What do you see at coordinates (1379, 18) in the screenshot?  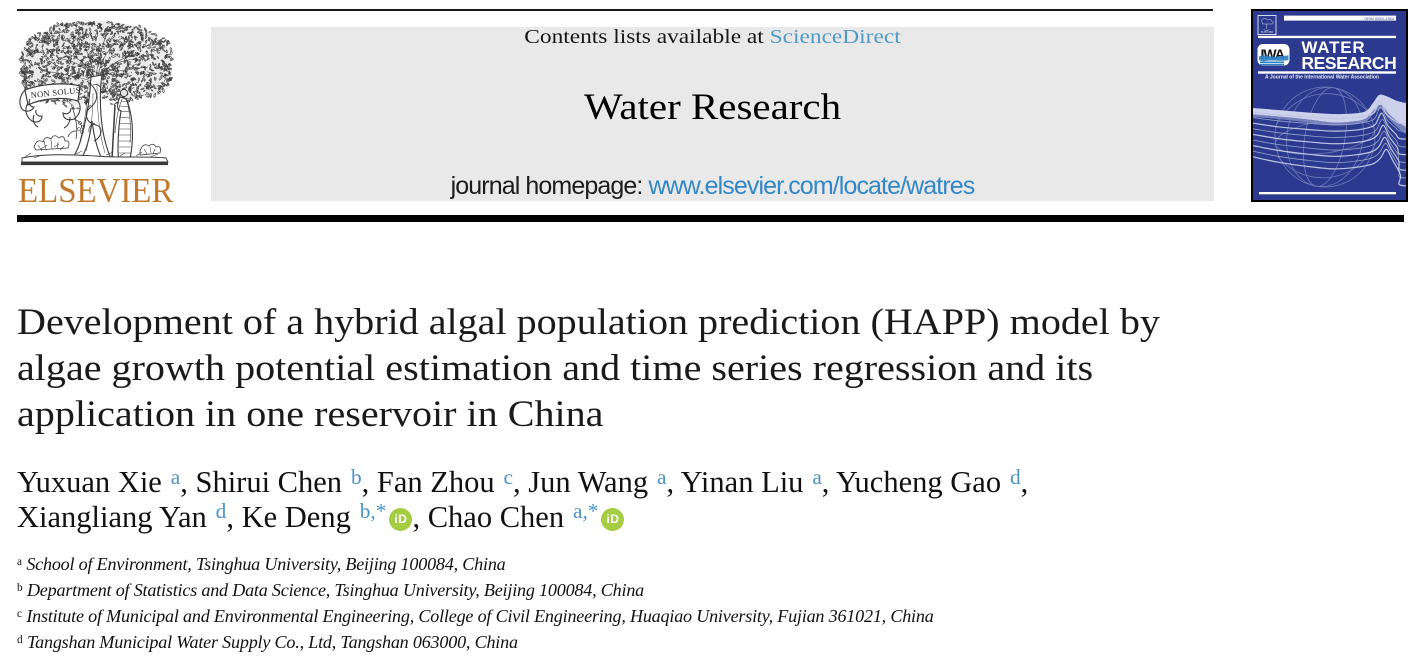 I see `svg-text: ISSN 0043-1354` at bounding box center [1379, 18].